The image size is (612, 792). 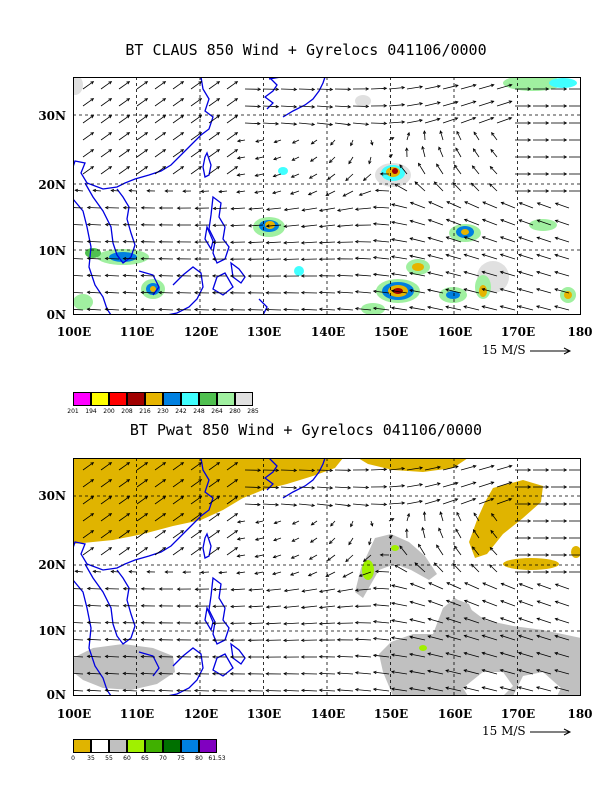 I want to click on bottom-x-label: 160E, so click(x=455, y=714).